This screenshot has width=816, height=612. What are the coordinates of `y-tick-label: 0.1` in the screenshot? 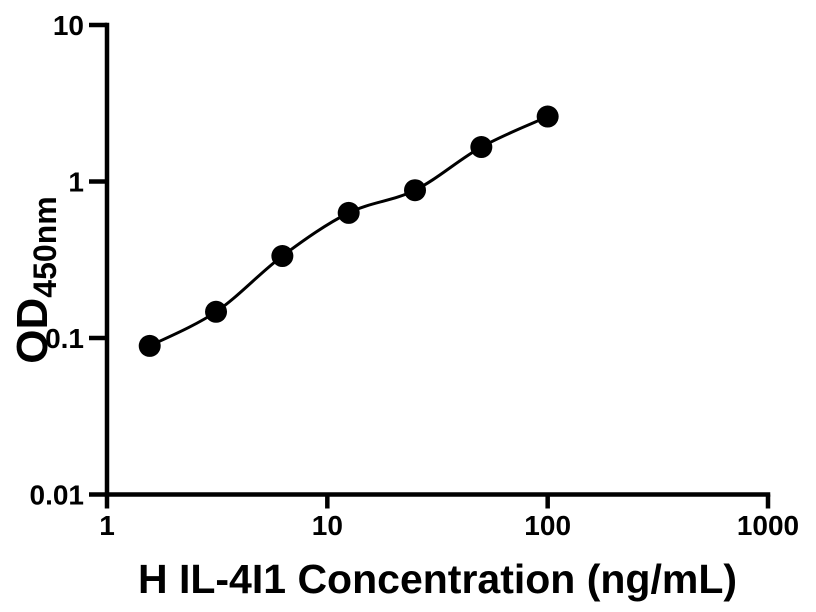 It's located at (64, 338).